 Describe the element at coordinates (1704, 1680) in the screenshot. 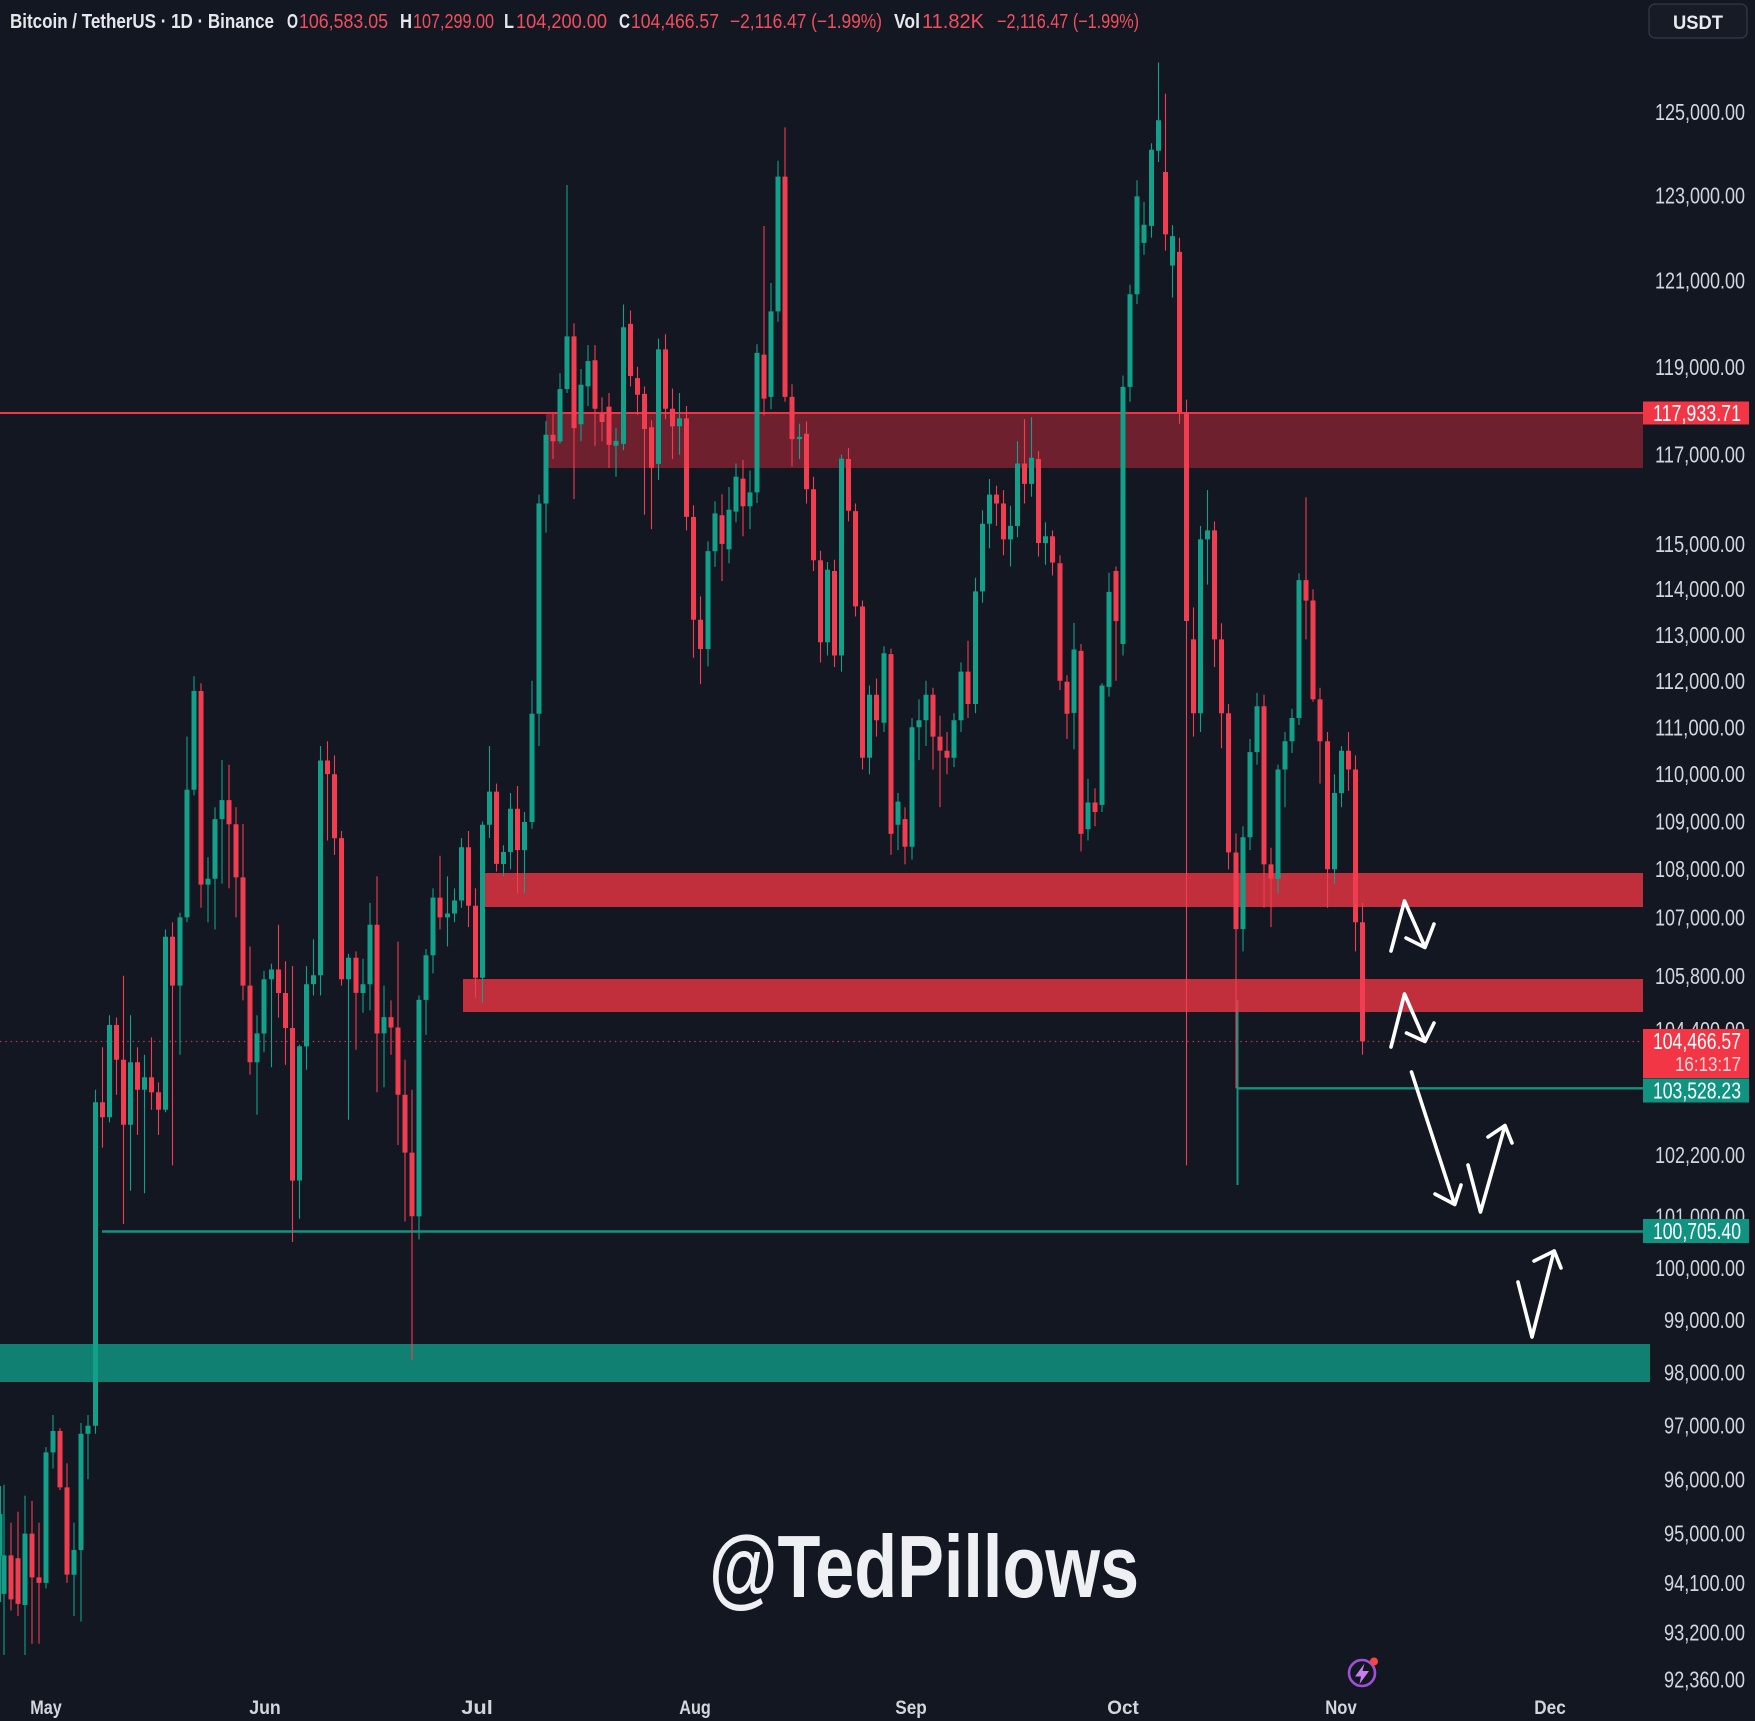

I see `svg-text: 92,360.00` at that location.